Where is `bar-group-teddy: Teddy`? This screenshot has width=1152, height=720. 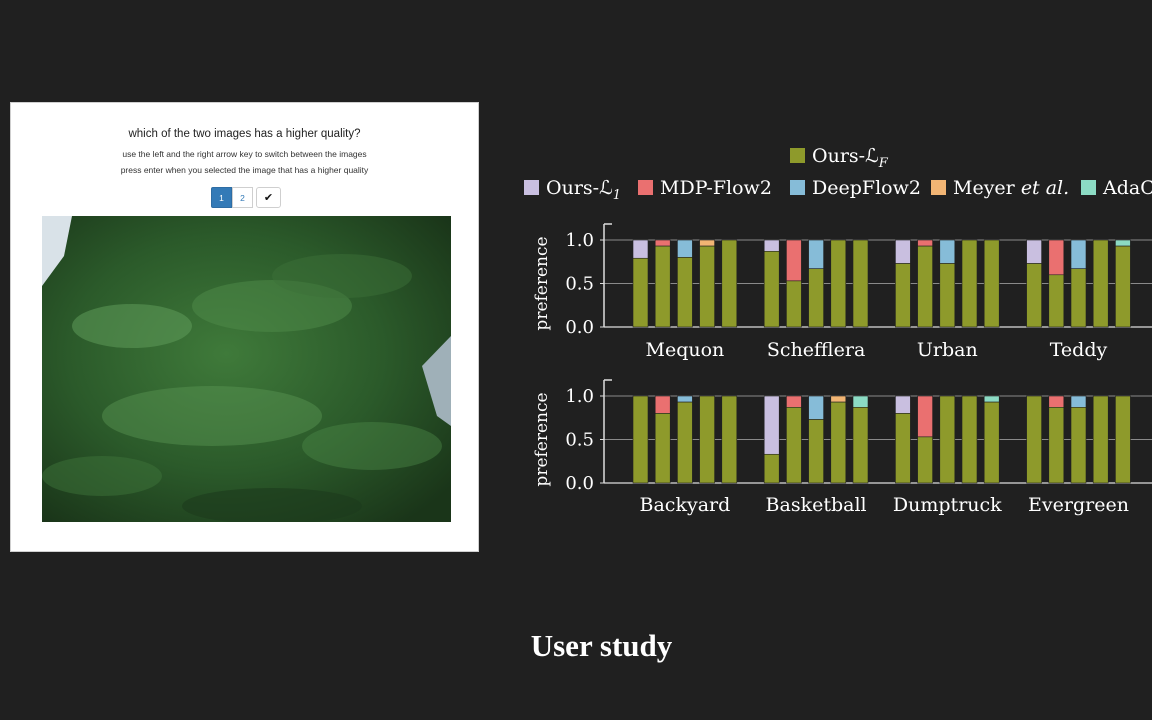
bar-group-teddy: Teddy is located at coordinates (1078, 300).